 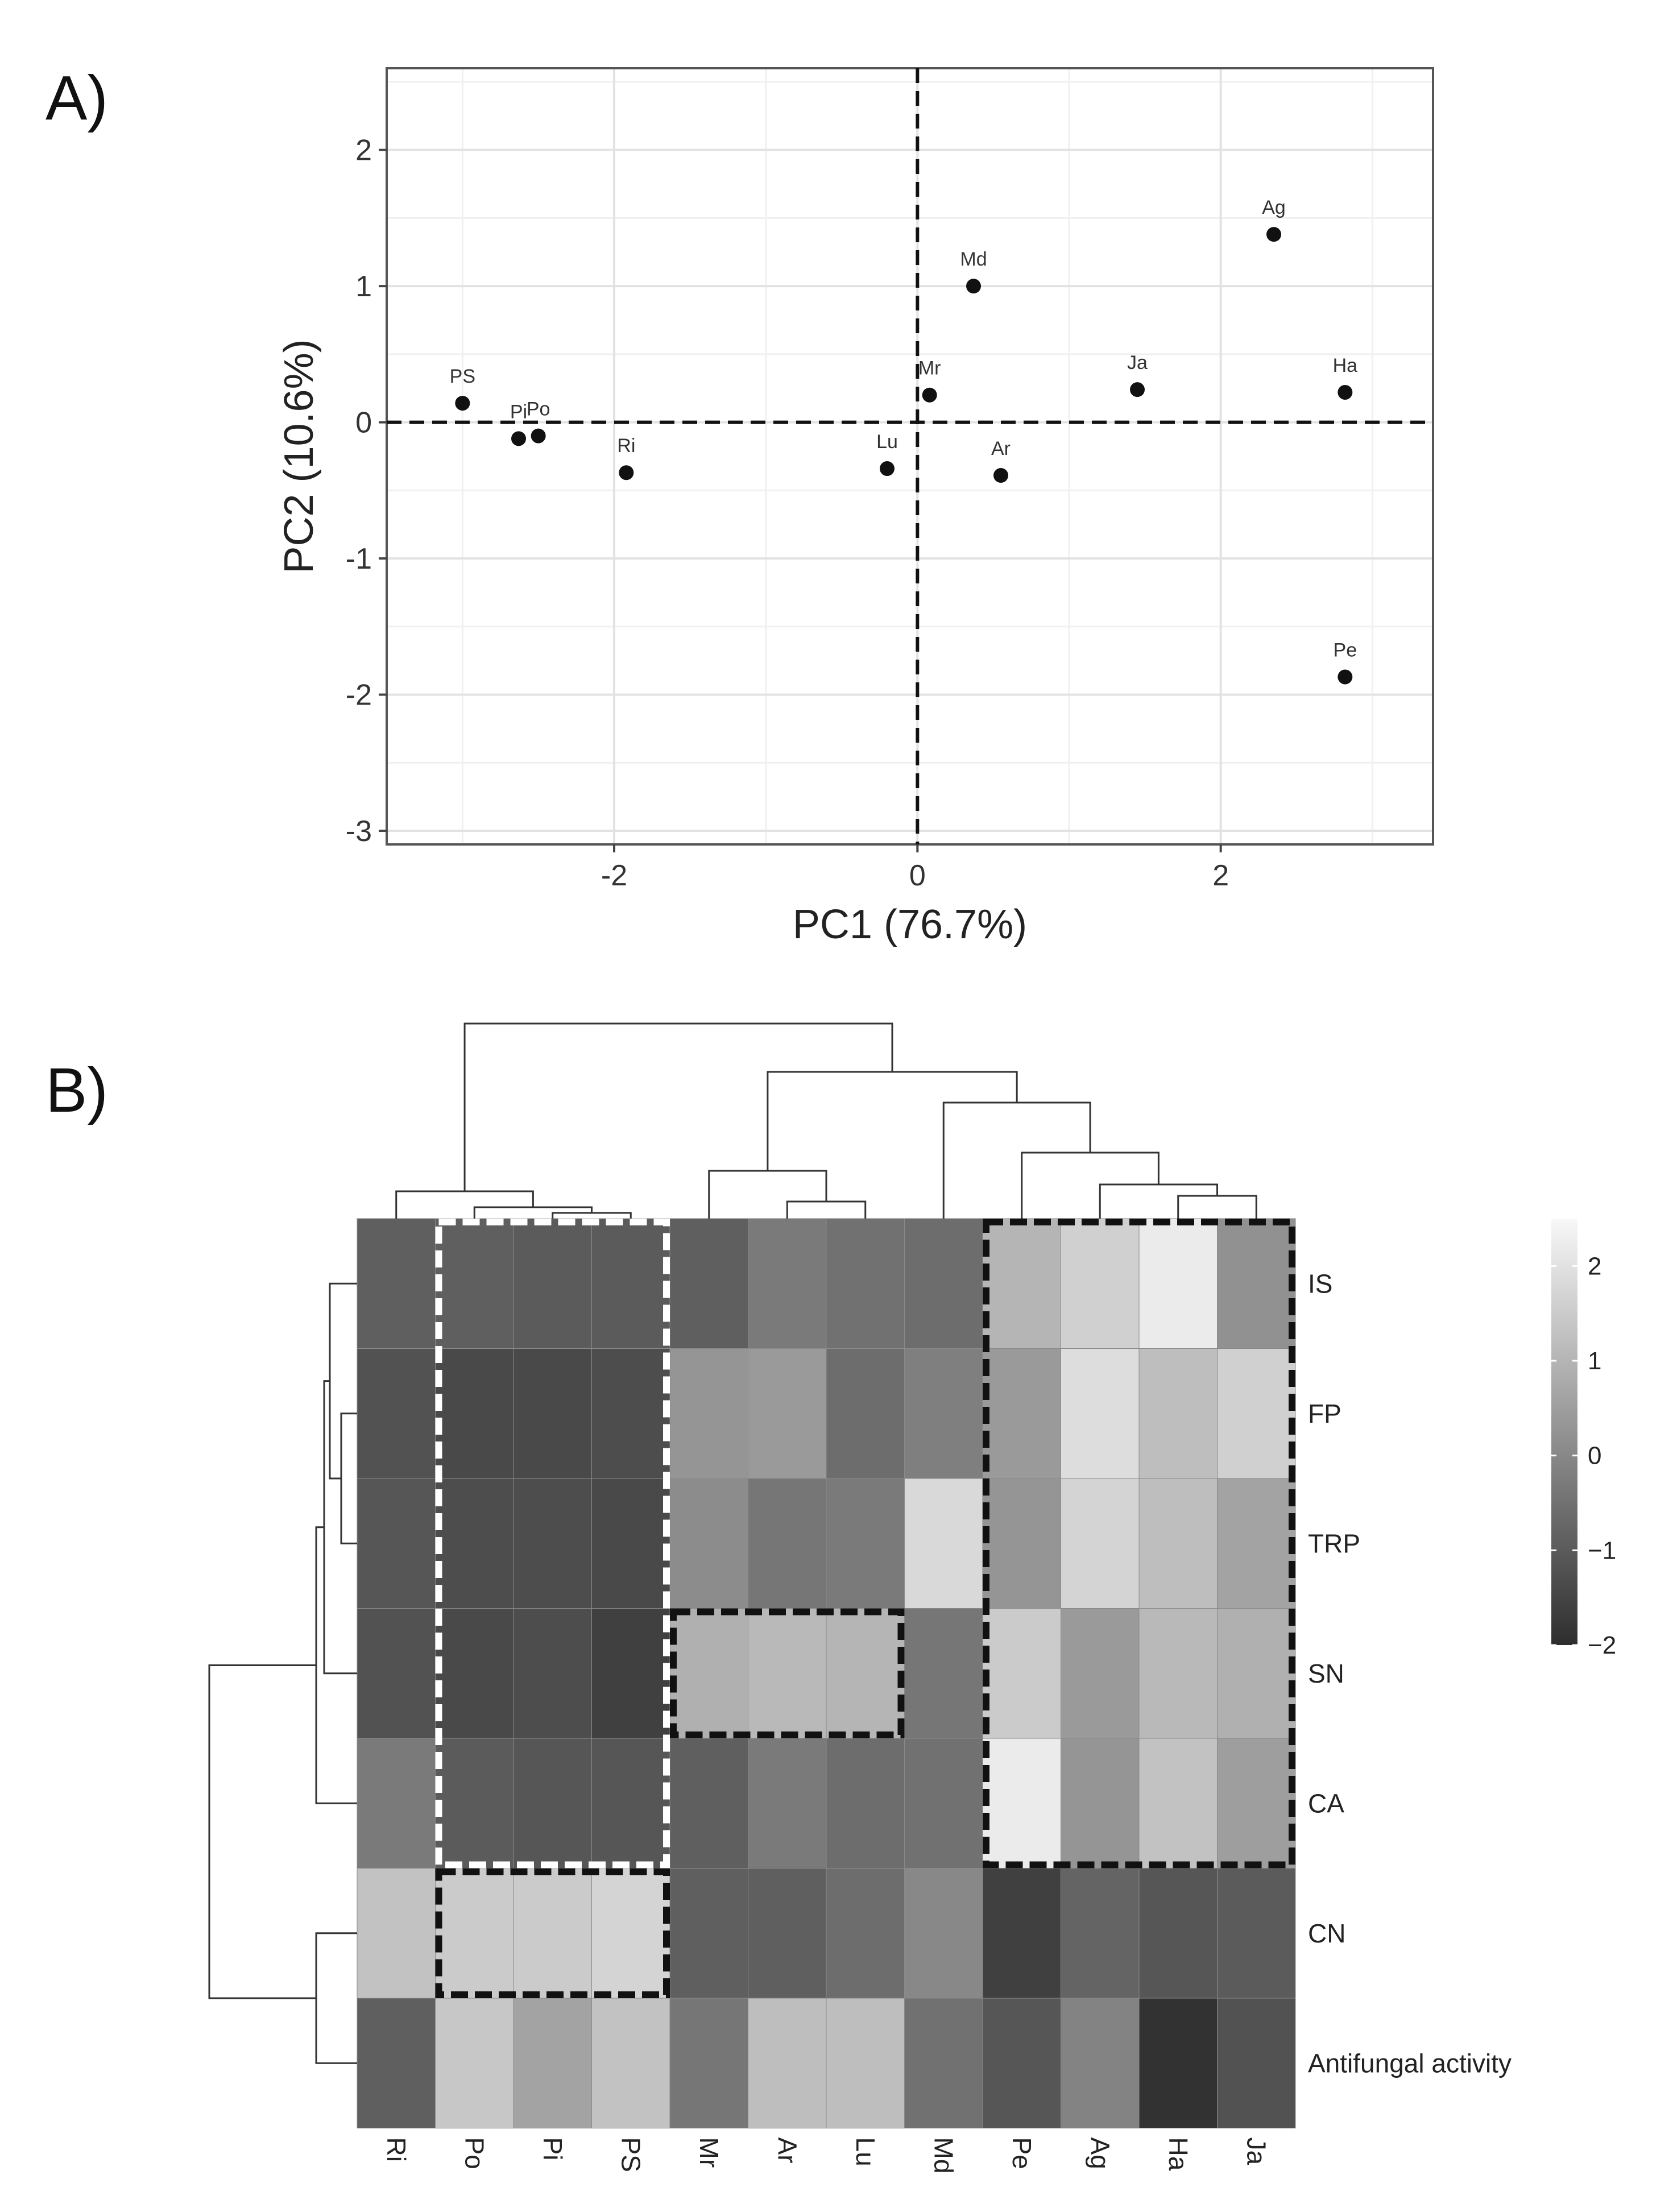 I want to click on pca-x-axis-title: PC1 (76.7%), so click(x=910, y=924).